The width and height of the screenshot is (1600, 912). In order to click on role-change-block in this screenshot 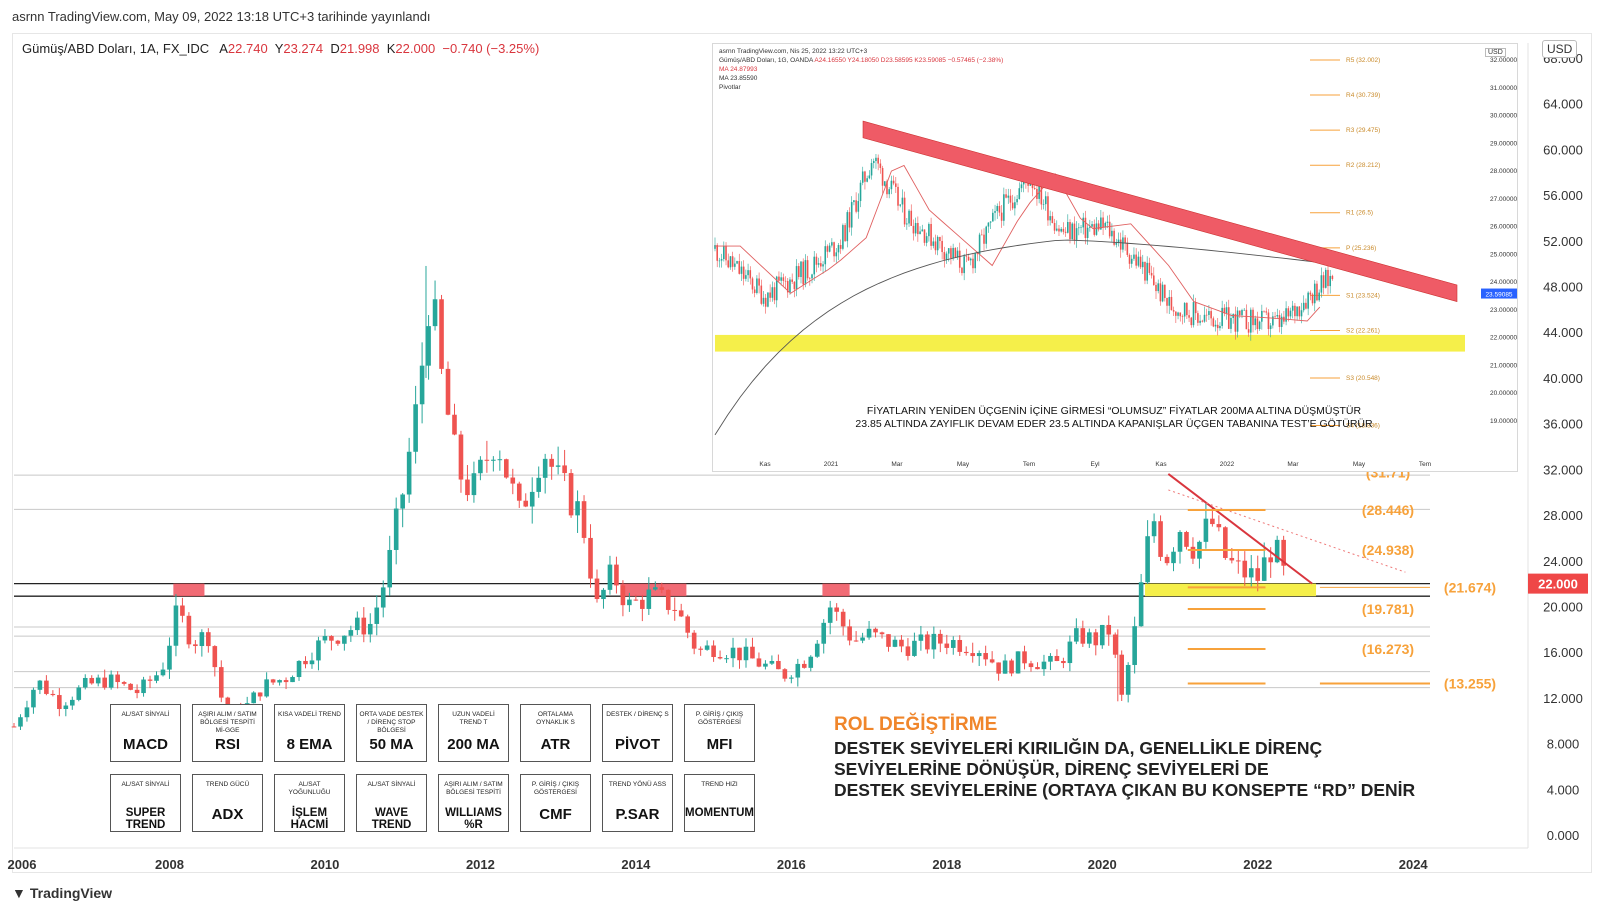, I will do `click(653, 590)`.